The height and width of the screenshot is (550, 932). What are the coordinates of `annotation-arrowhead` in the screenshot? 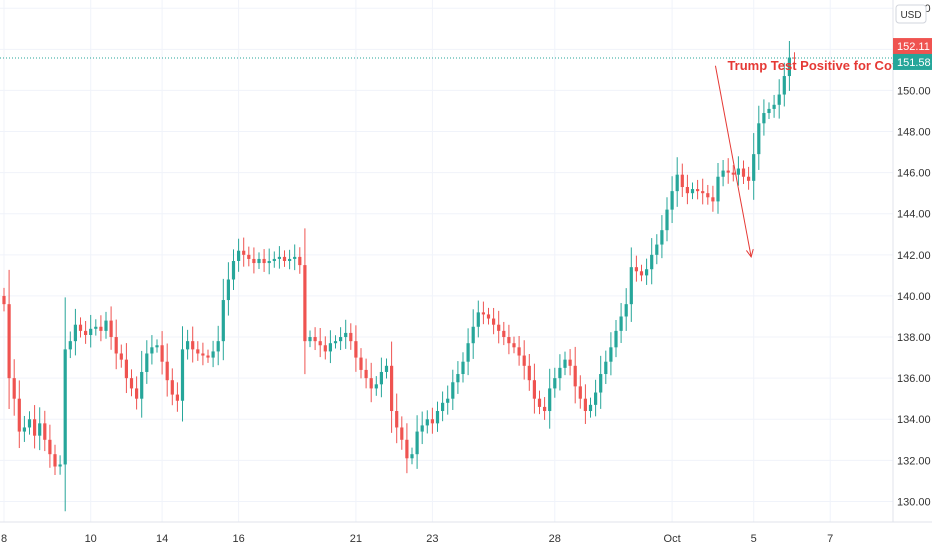 It's located at (750, 254).